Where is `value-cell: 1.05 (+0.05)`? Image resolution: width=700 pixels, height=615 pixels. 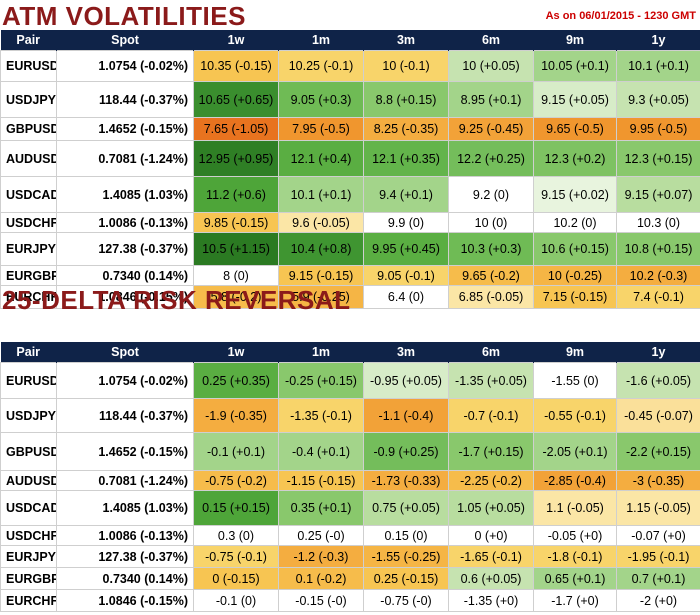 value-cell: 1.05 (+0.05) is located at coordinates (491, 508).